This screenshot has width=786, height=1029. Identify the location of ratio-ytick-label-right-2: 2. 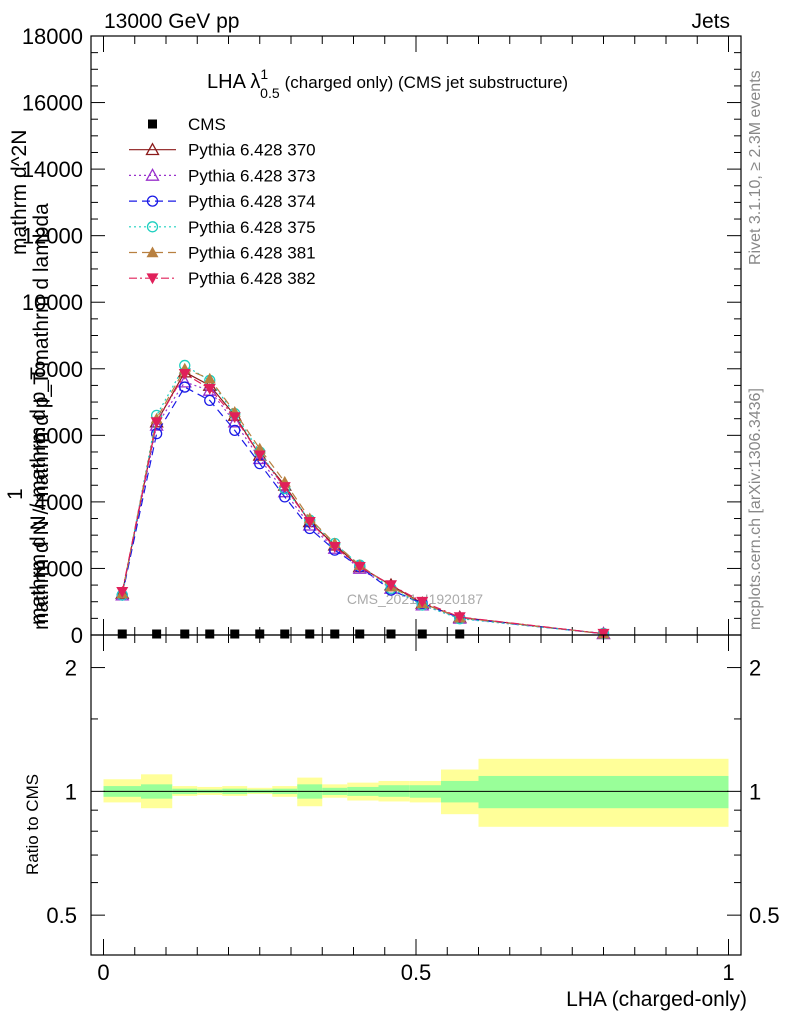
(755, 668).